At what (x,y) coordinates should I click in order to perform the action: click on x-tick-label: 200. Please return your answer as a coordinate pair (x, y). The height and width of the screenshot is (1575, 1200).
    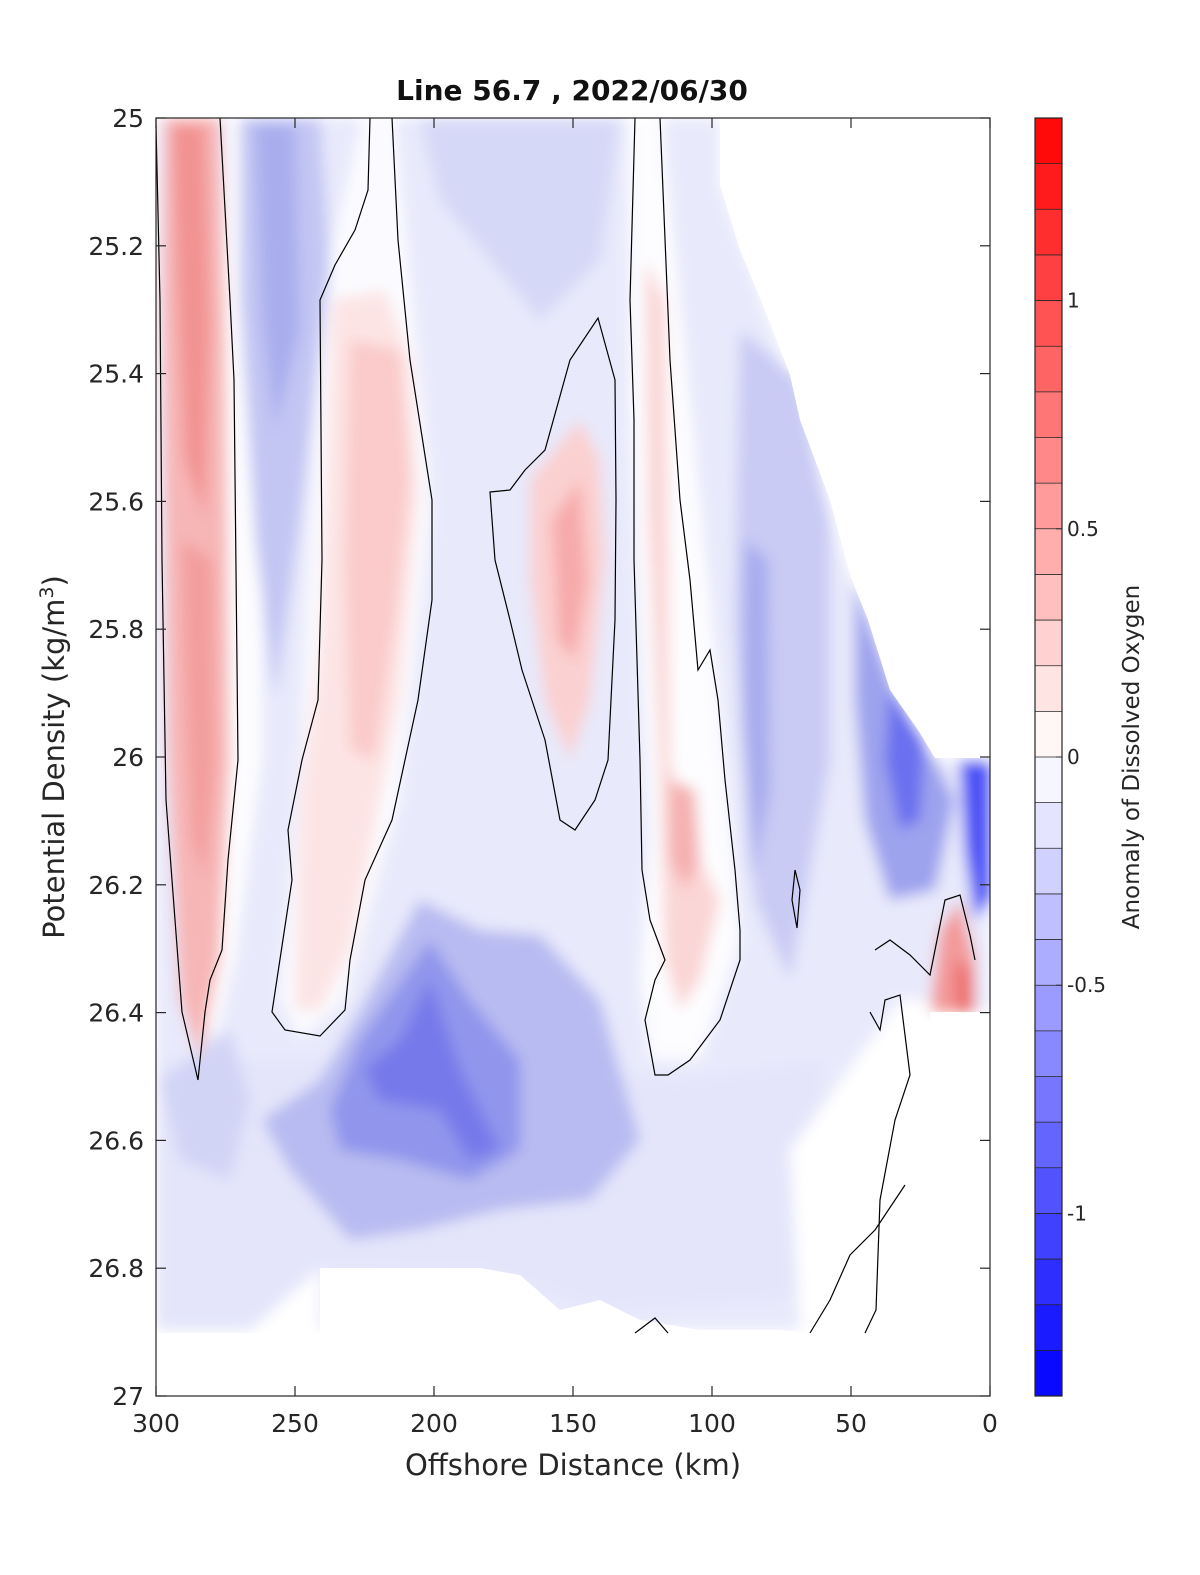
    Looking at the image, I should click on (434, 1423).